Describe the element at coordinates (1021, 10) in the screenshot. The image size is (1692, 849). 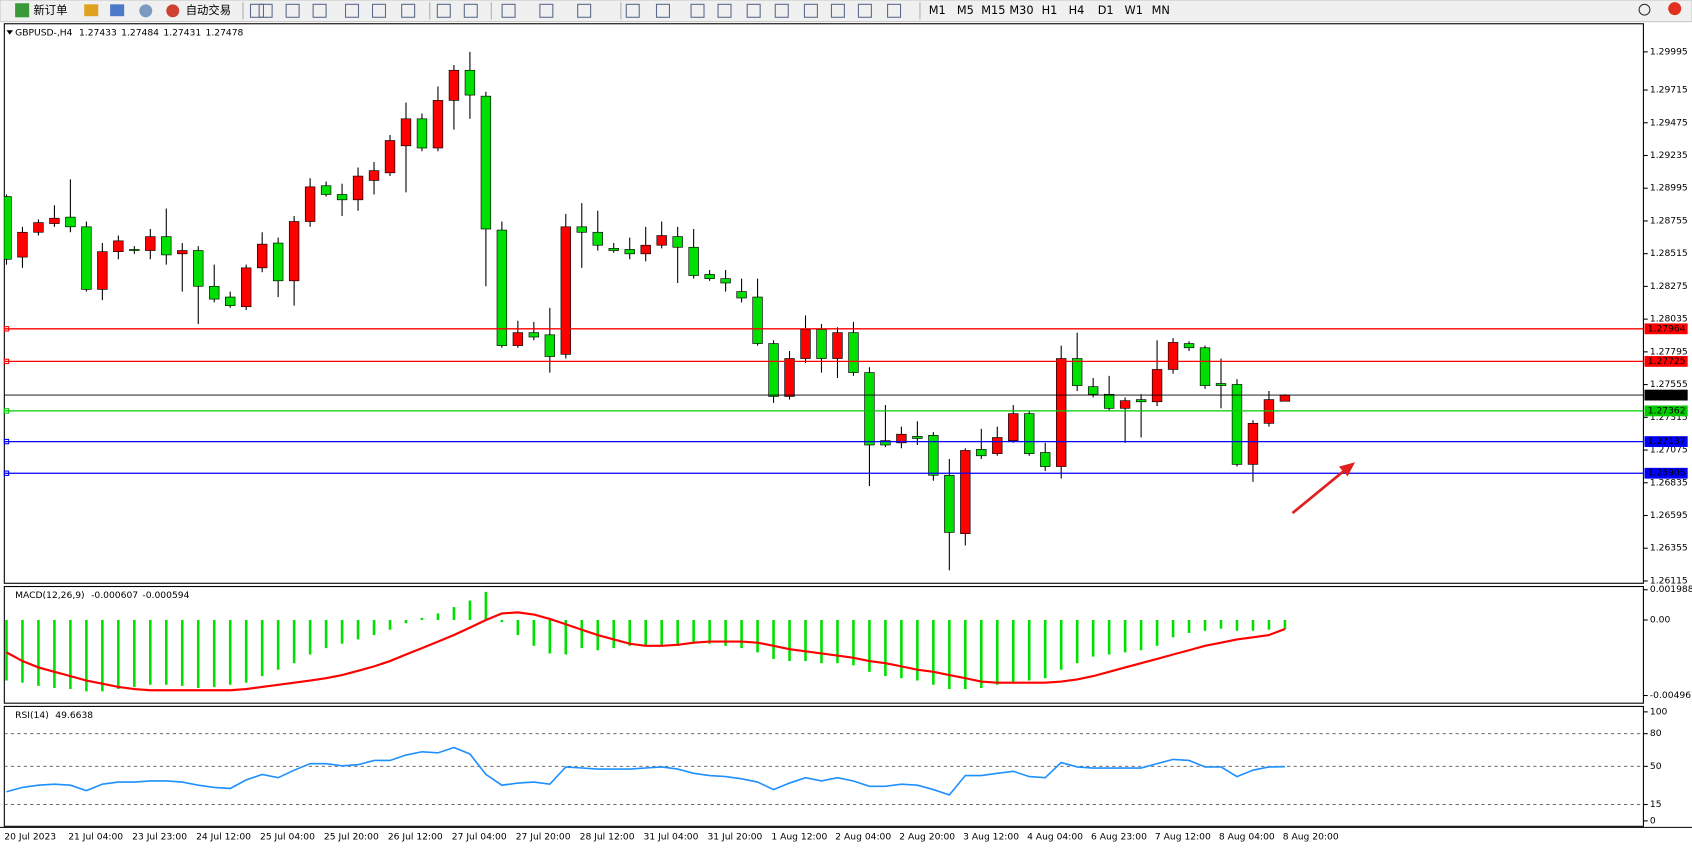
I see `timeframe-button: M30` at that location.